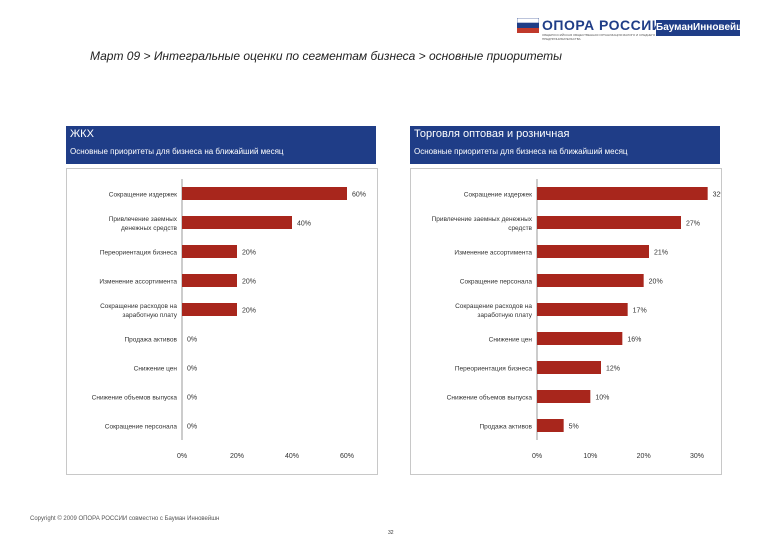  What do you see at coordinates (82, 134) in the screenshot?
I see `panel-title: ЖКХ` at bounding box center [82, 134].